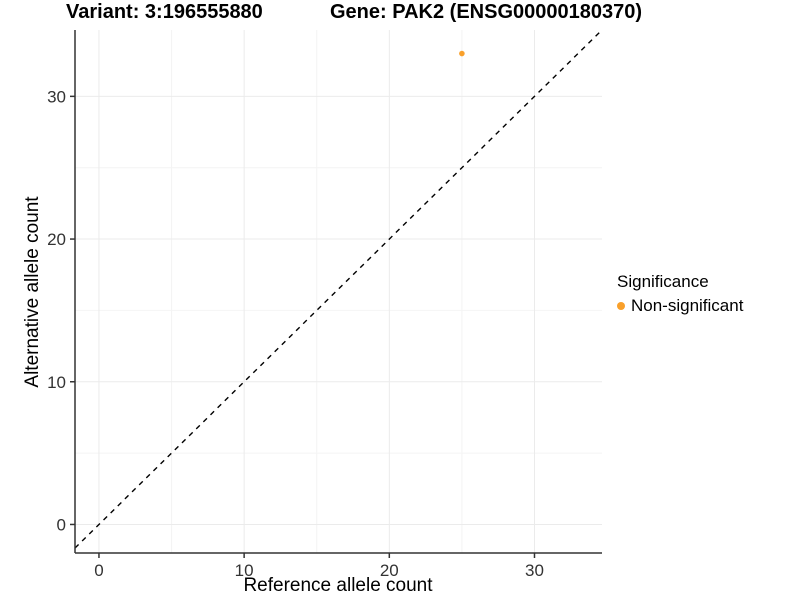 The width and height of the screenshot is (800, 600). I want to click on x-tick-label: 10, so click(244, 570).